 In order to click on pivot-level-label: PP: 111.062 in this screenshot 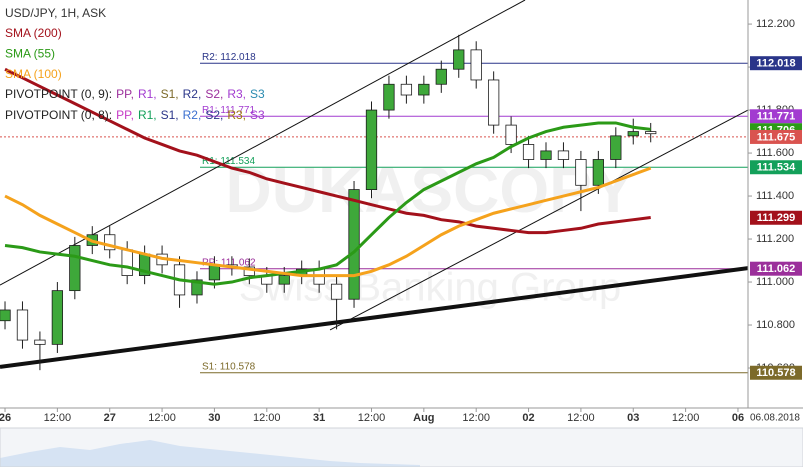, I will do `click(229, 262)`.